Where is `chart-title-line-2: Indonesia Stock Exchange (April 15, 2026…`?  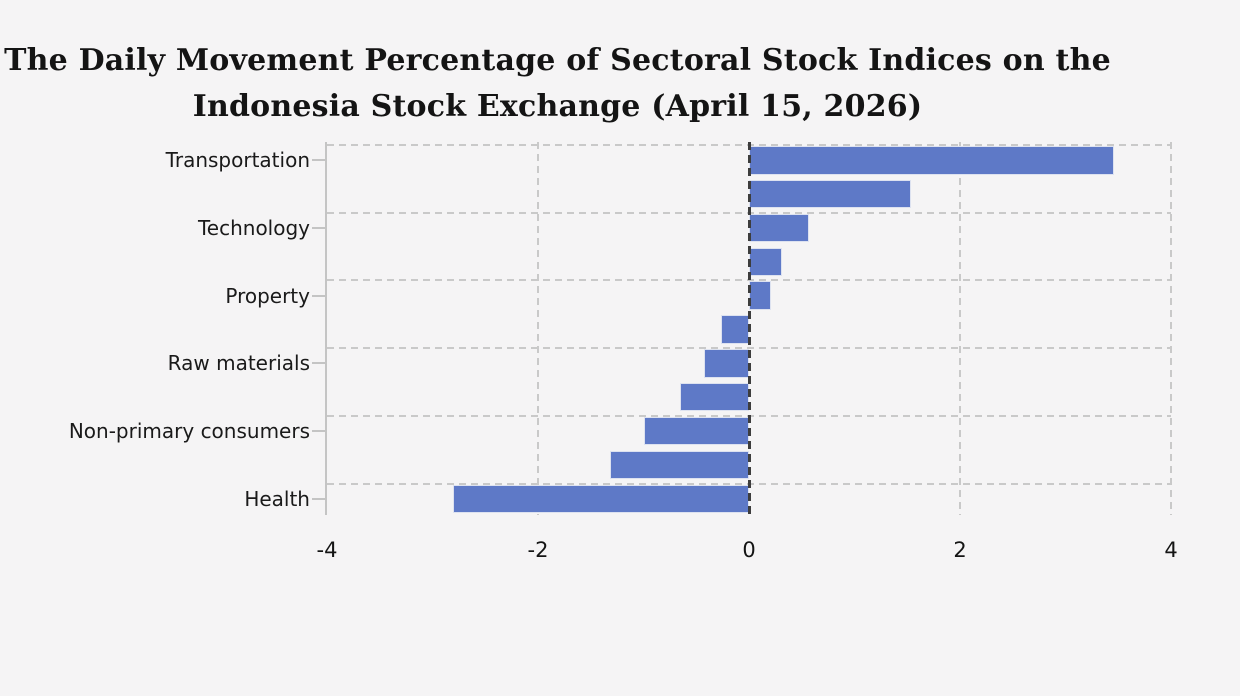
chart-title-line-2: Indonesia Stock Exchange (April 15, 2026… is located at coordinates (557, 106).